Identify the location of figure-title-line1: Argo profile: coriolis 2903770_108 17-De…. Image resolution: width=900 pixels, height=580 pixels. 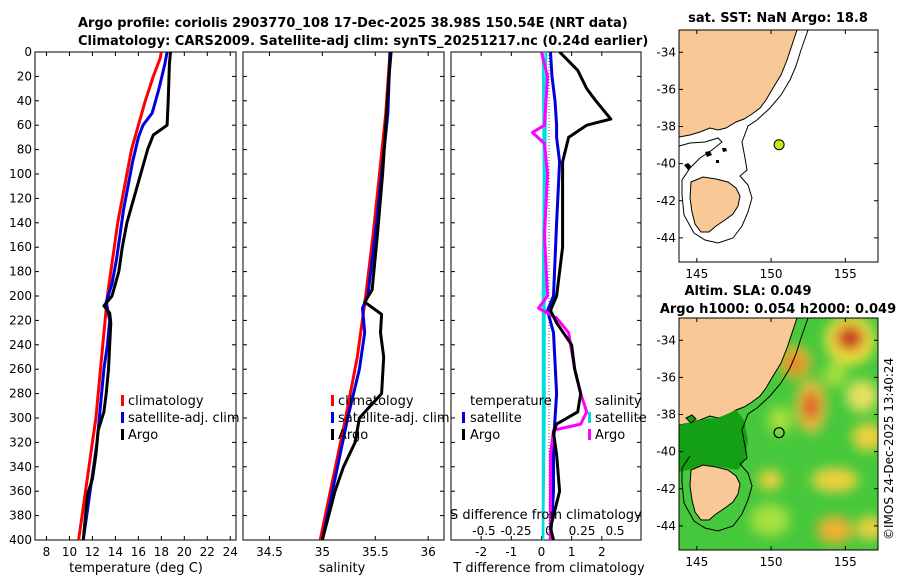
(353, 23).